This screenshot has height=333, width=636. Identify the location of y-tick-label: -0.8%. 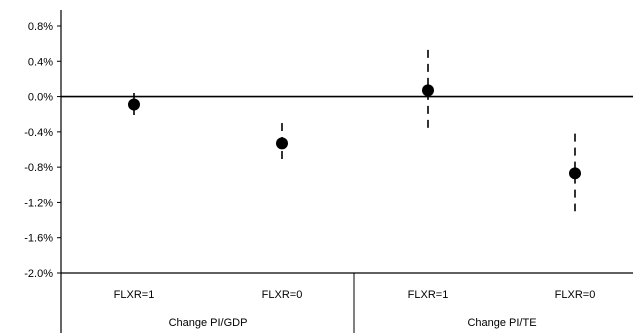
(38, 168).